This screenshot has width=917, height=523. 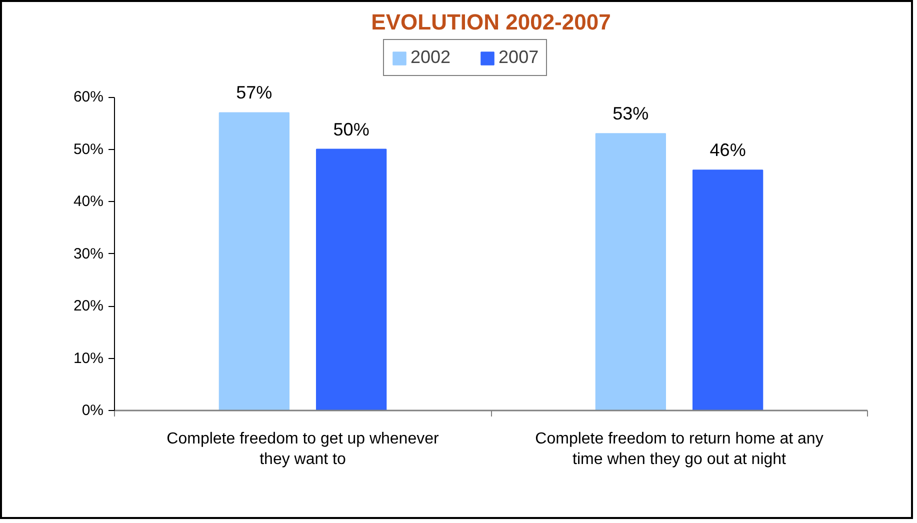 What do you see at coordinates (88, 306) in the screenshot?
I see `y-tick-label: 20%` at bounding box center [88, 306].